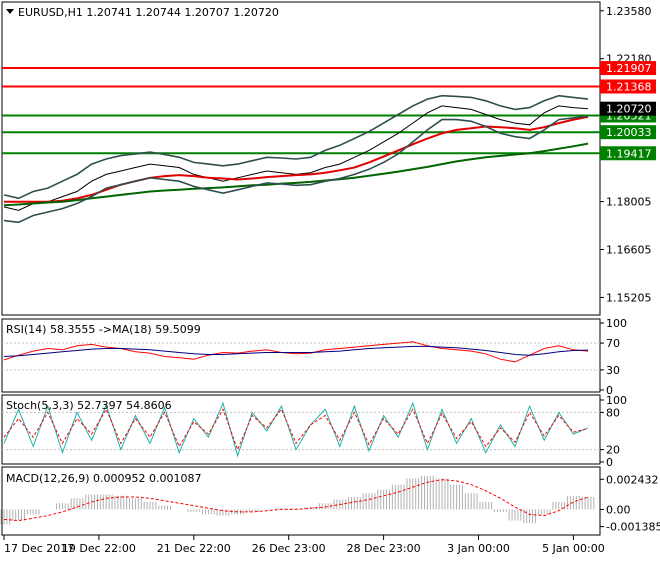 This screenshot has width=660, height=564. I want to click on macd-label: MACD(12,26,9) 0.000952 0.001087, so click(104, 478).